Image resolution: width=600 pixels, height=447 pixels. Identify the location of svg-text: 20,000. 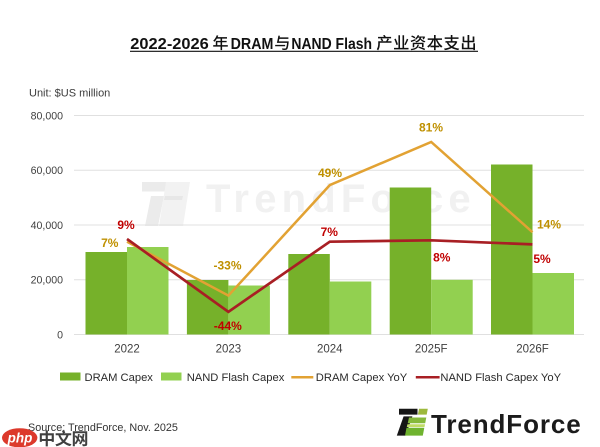
(47, 281).